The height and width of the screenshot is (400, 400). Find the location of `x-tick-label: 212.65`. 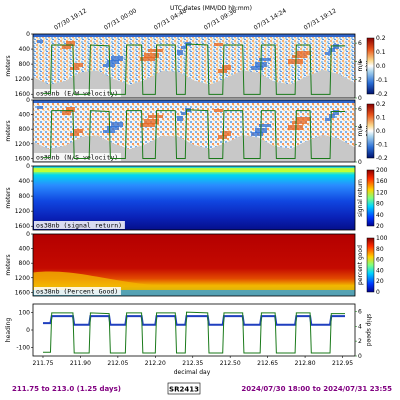

x-tick-label: 212.65 is located at coordinates (267, 363).